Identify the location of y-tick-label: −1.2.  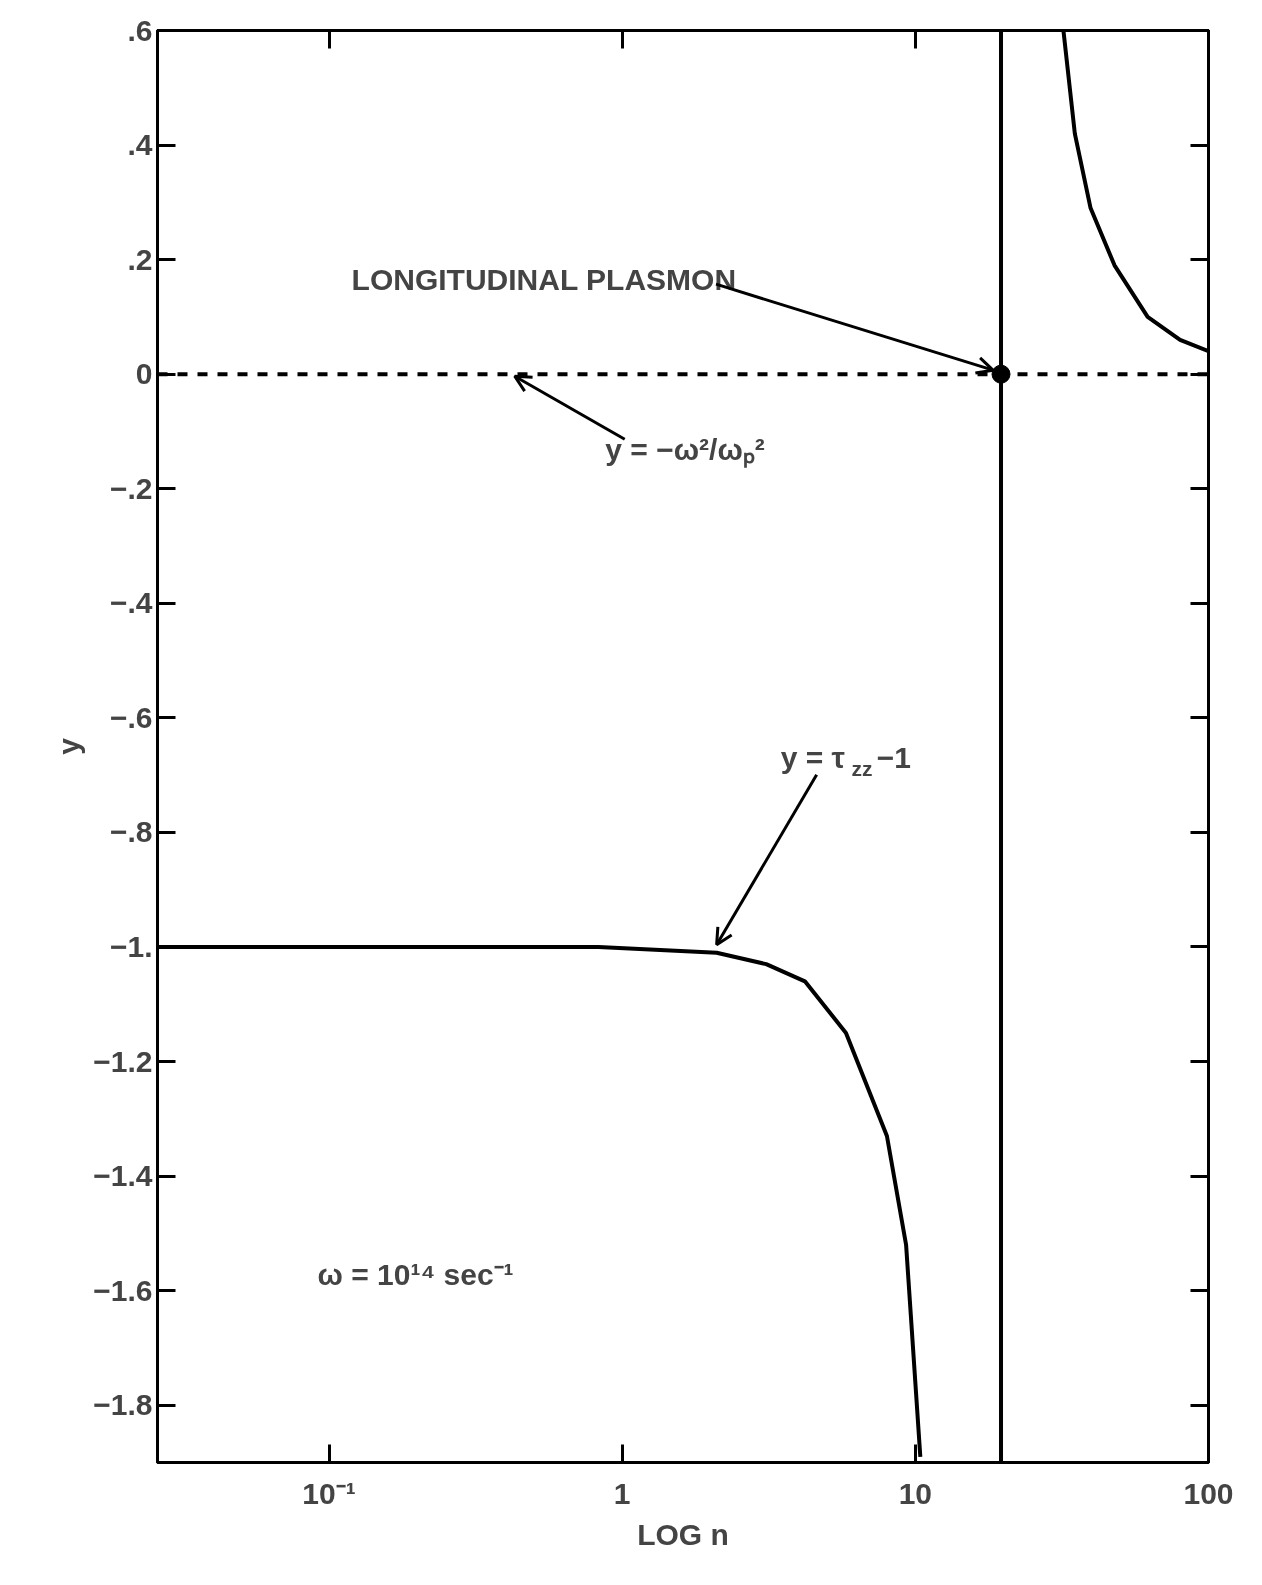
(123, 1061).